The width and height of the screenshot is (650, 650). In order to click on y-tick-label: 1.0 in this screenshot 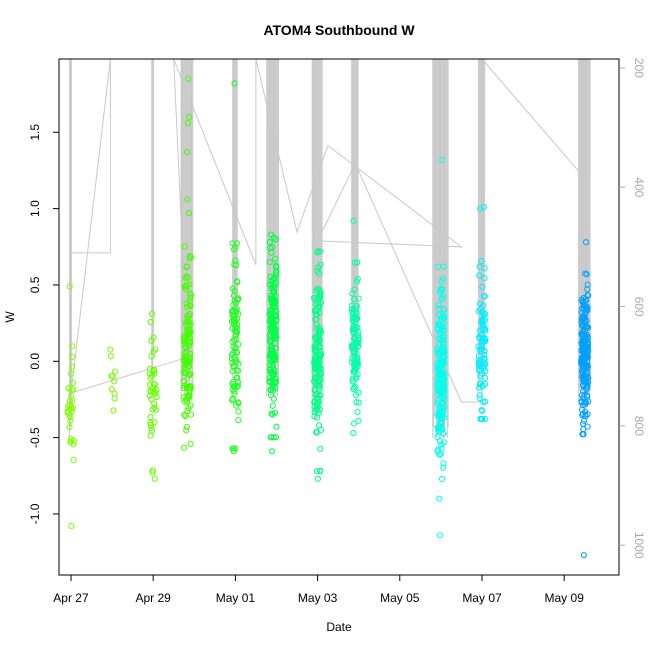, I will do `click(35, 208)`.